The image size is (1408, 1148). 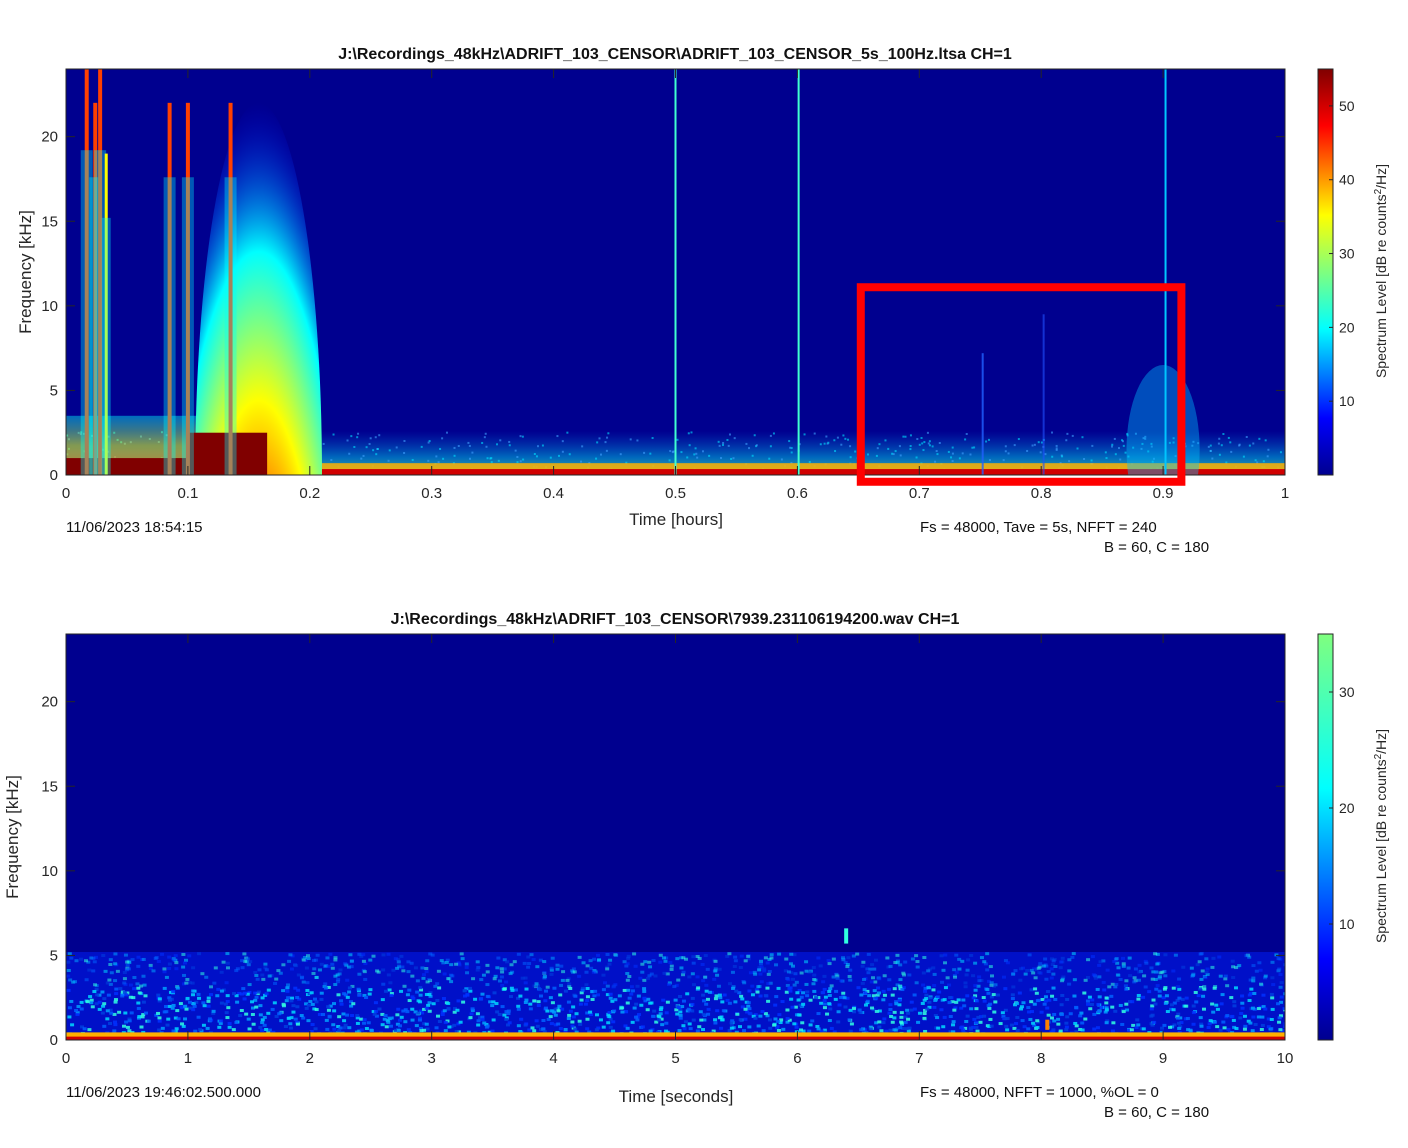 I want to click on ltsa-colorbar-tick-label: 30, so click(x=1347, y=254).